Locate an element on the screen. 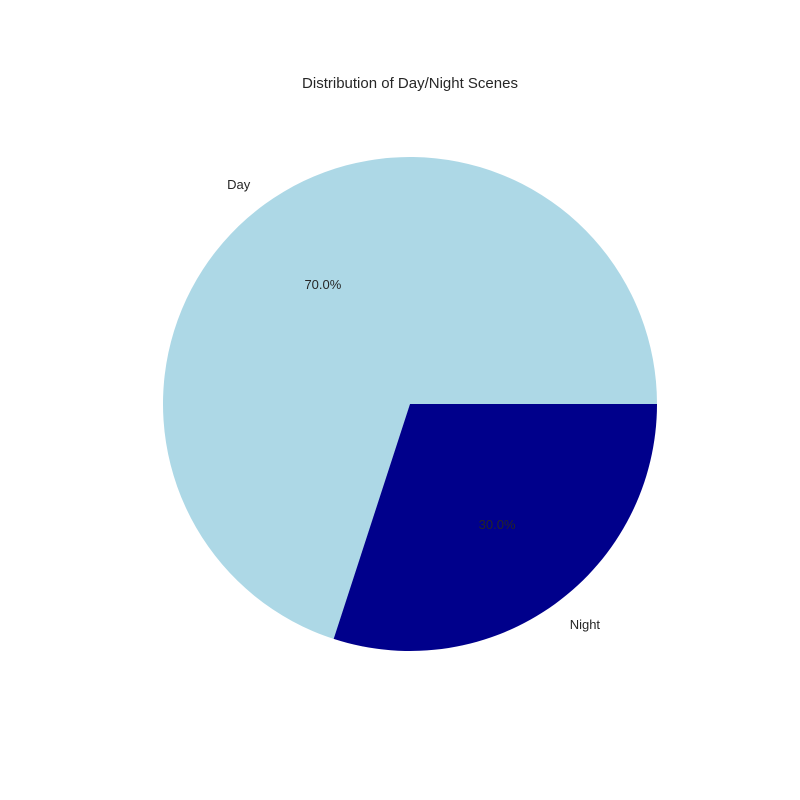 Image resolution: width=800 pixels, height=800 pixels. percent-label-day: 70.0% is located at coordinates (322, 284).